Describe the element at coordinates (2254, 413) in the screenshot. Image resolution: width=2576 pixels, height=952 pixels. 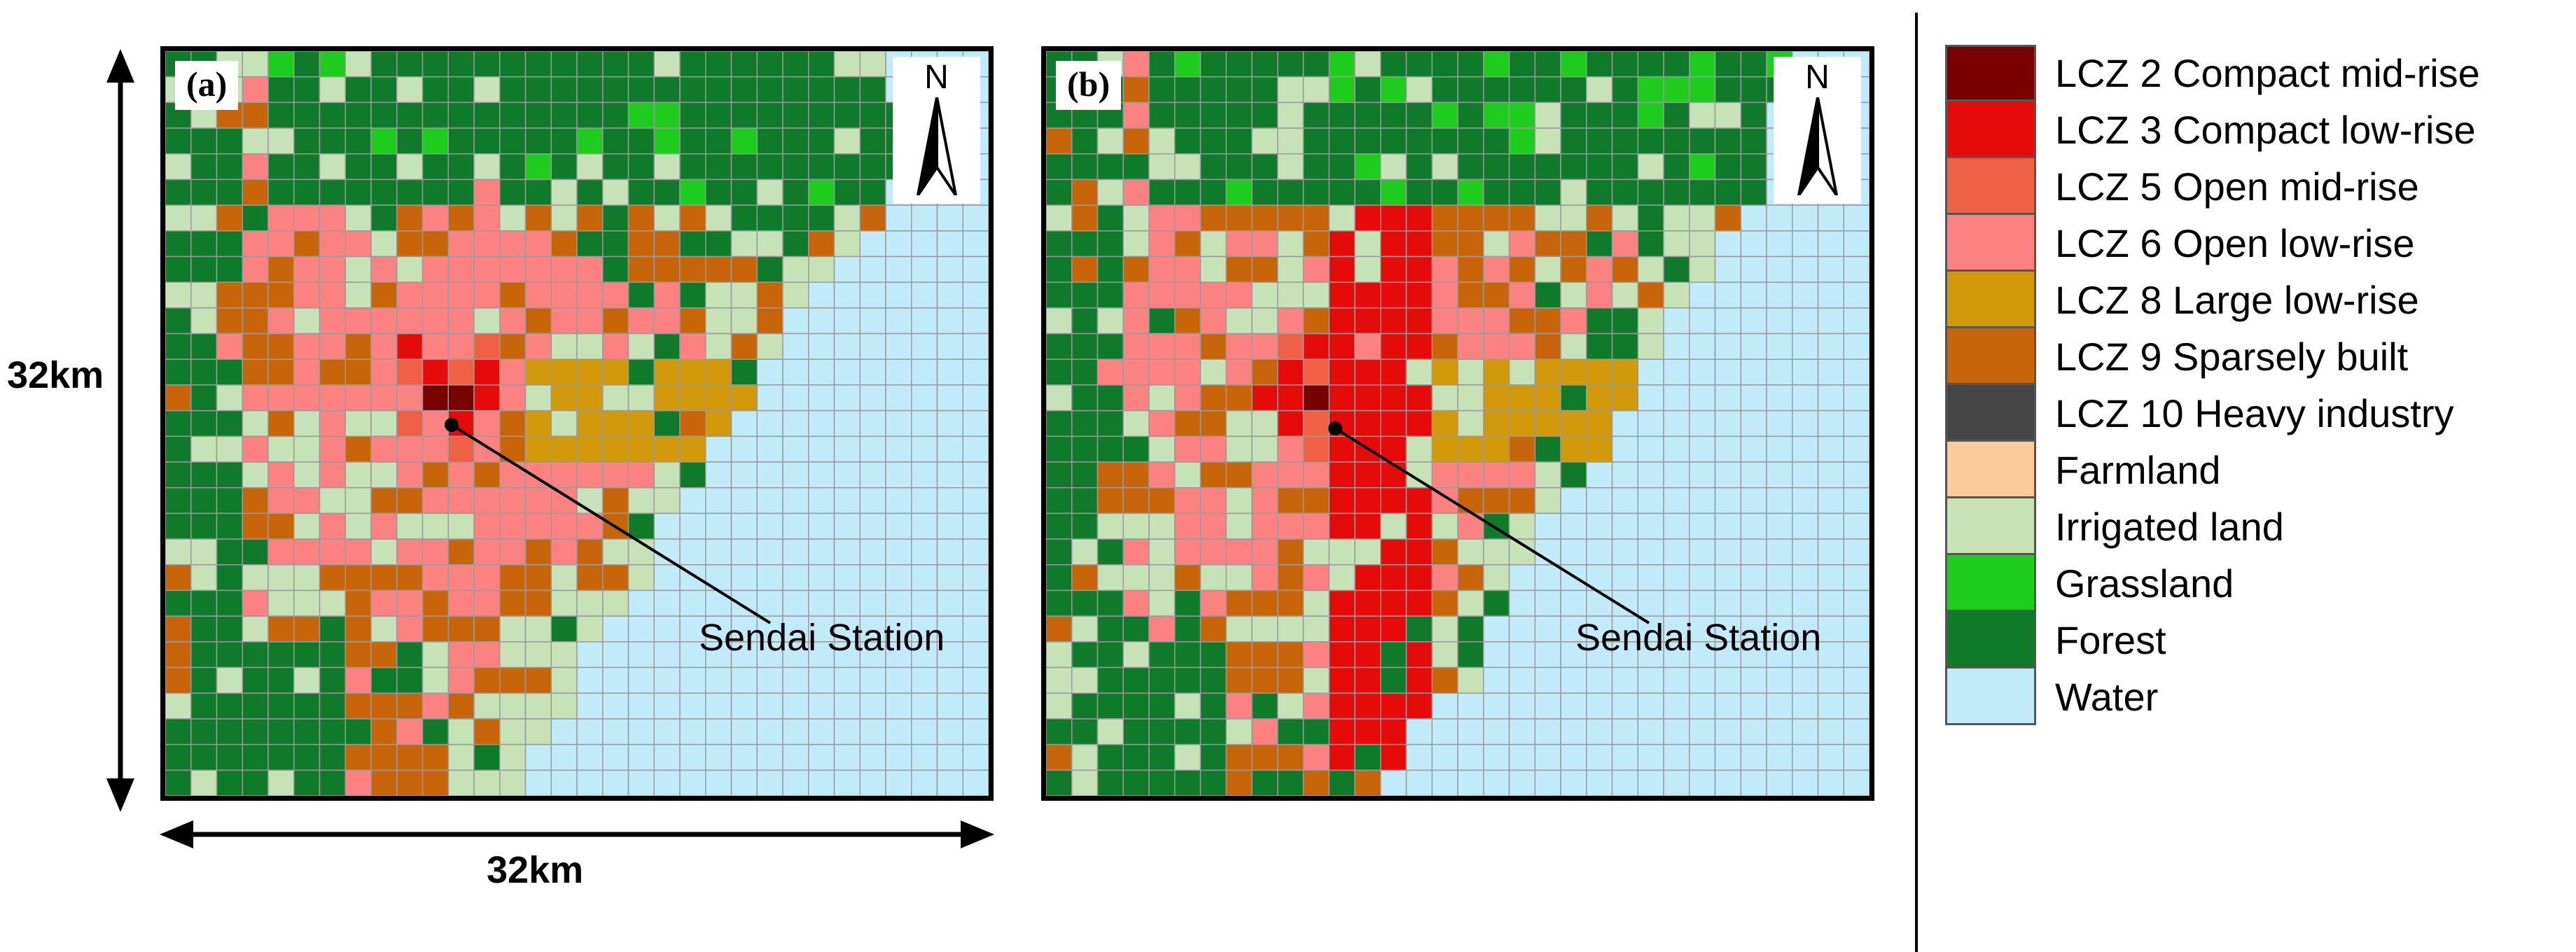
I see `legend-label: LCZ 10 Heavy industry` at that location.